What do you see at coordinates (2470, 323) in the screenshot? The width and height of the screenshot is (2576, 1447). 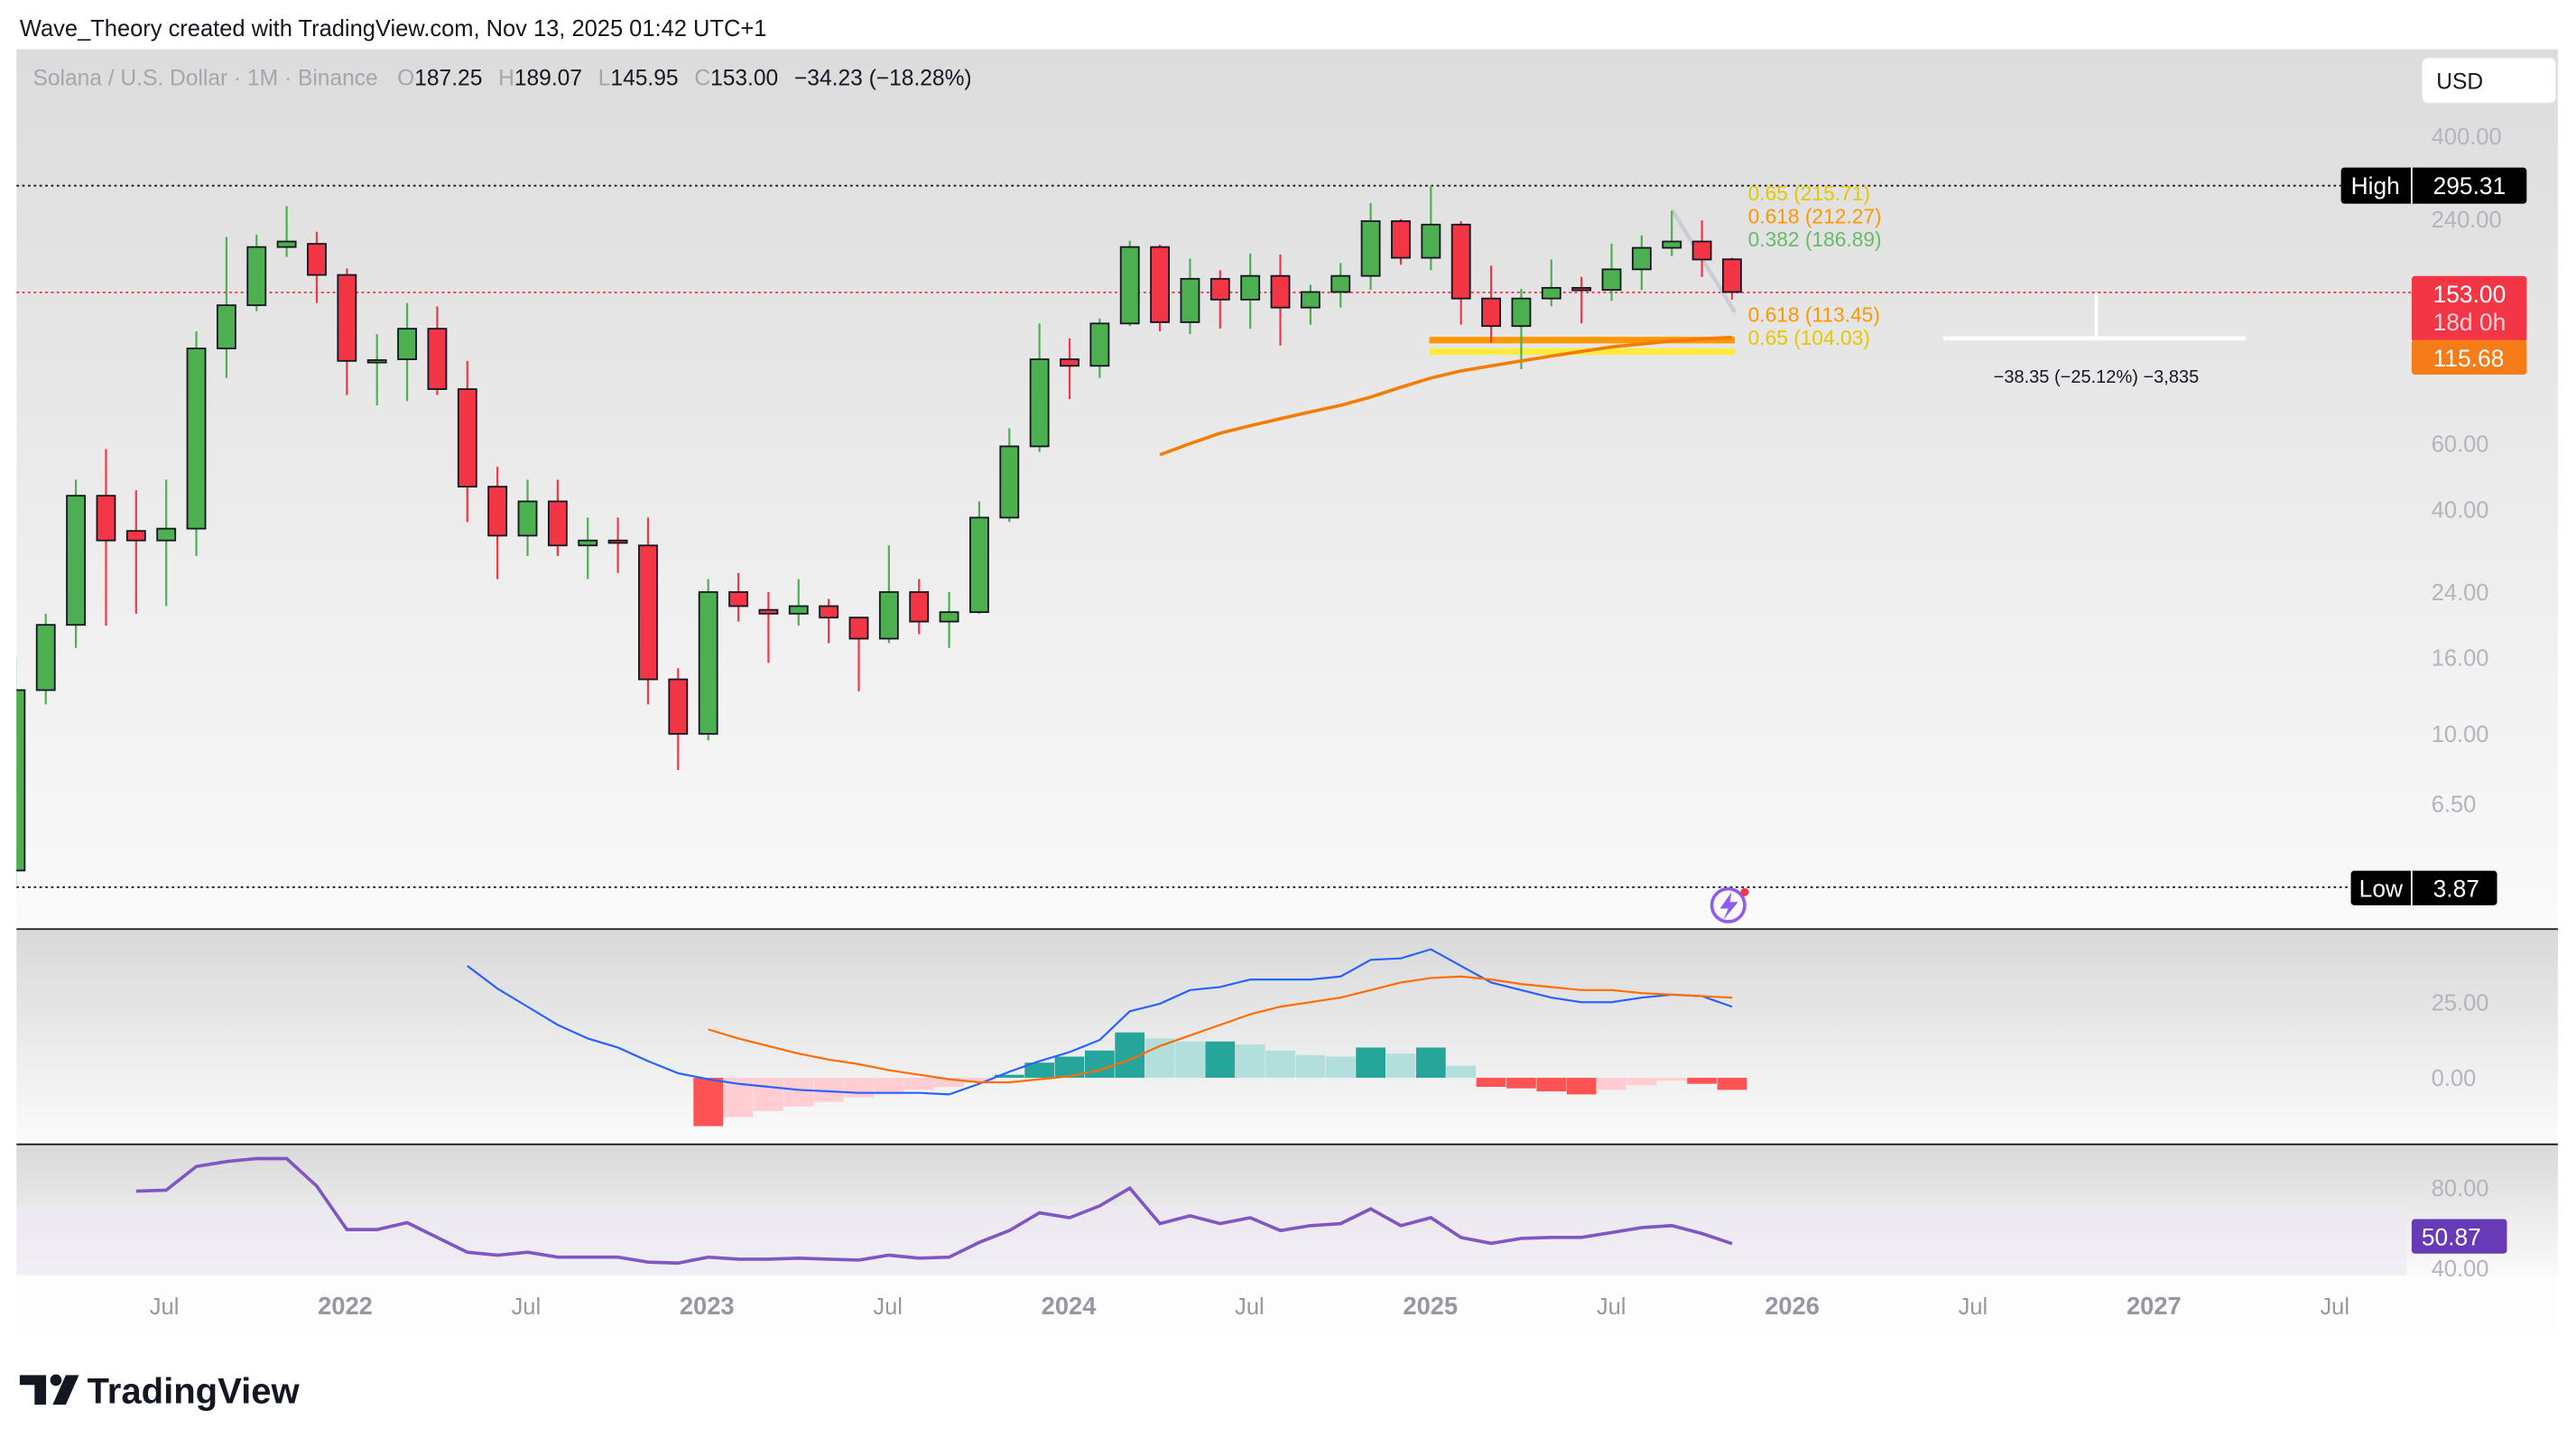 I see `bar-countdown: 18d 0h` at bounding box center [2470, 323].